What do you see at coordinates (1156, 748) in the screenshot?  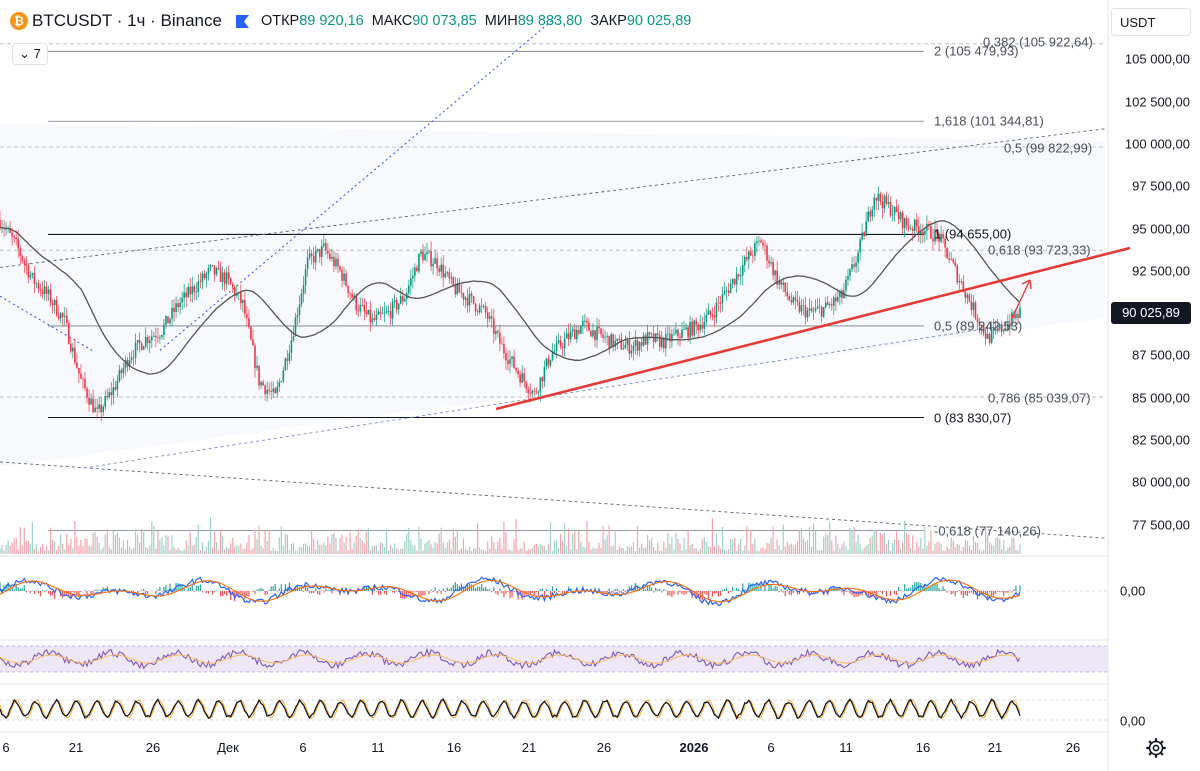 I see `gear-icon` at bounding box center [1156, 748].